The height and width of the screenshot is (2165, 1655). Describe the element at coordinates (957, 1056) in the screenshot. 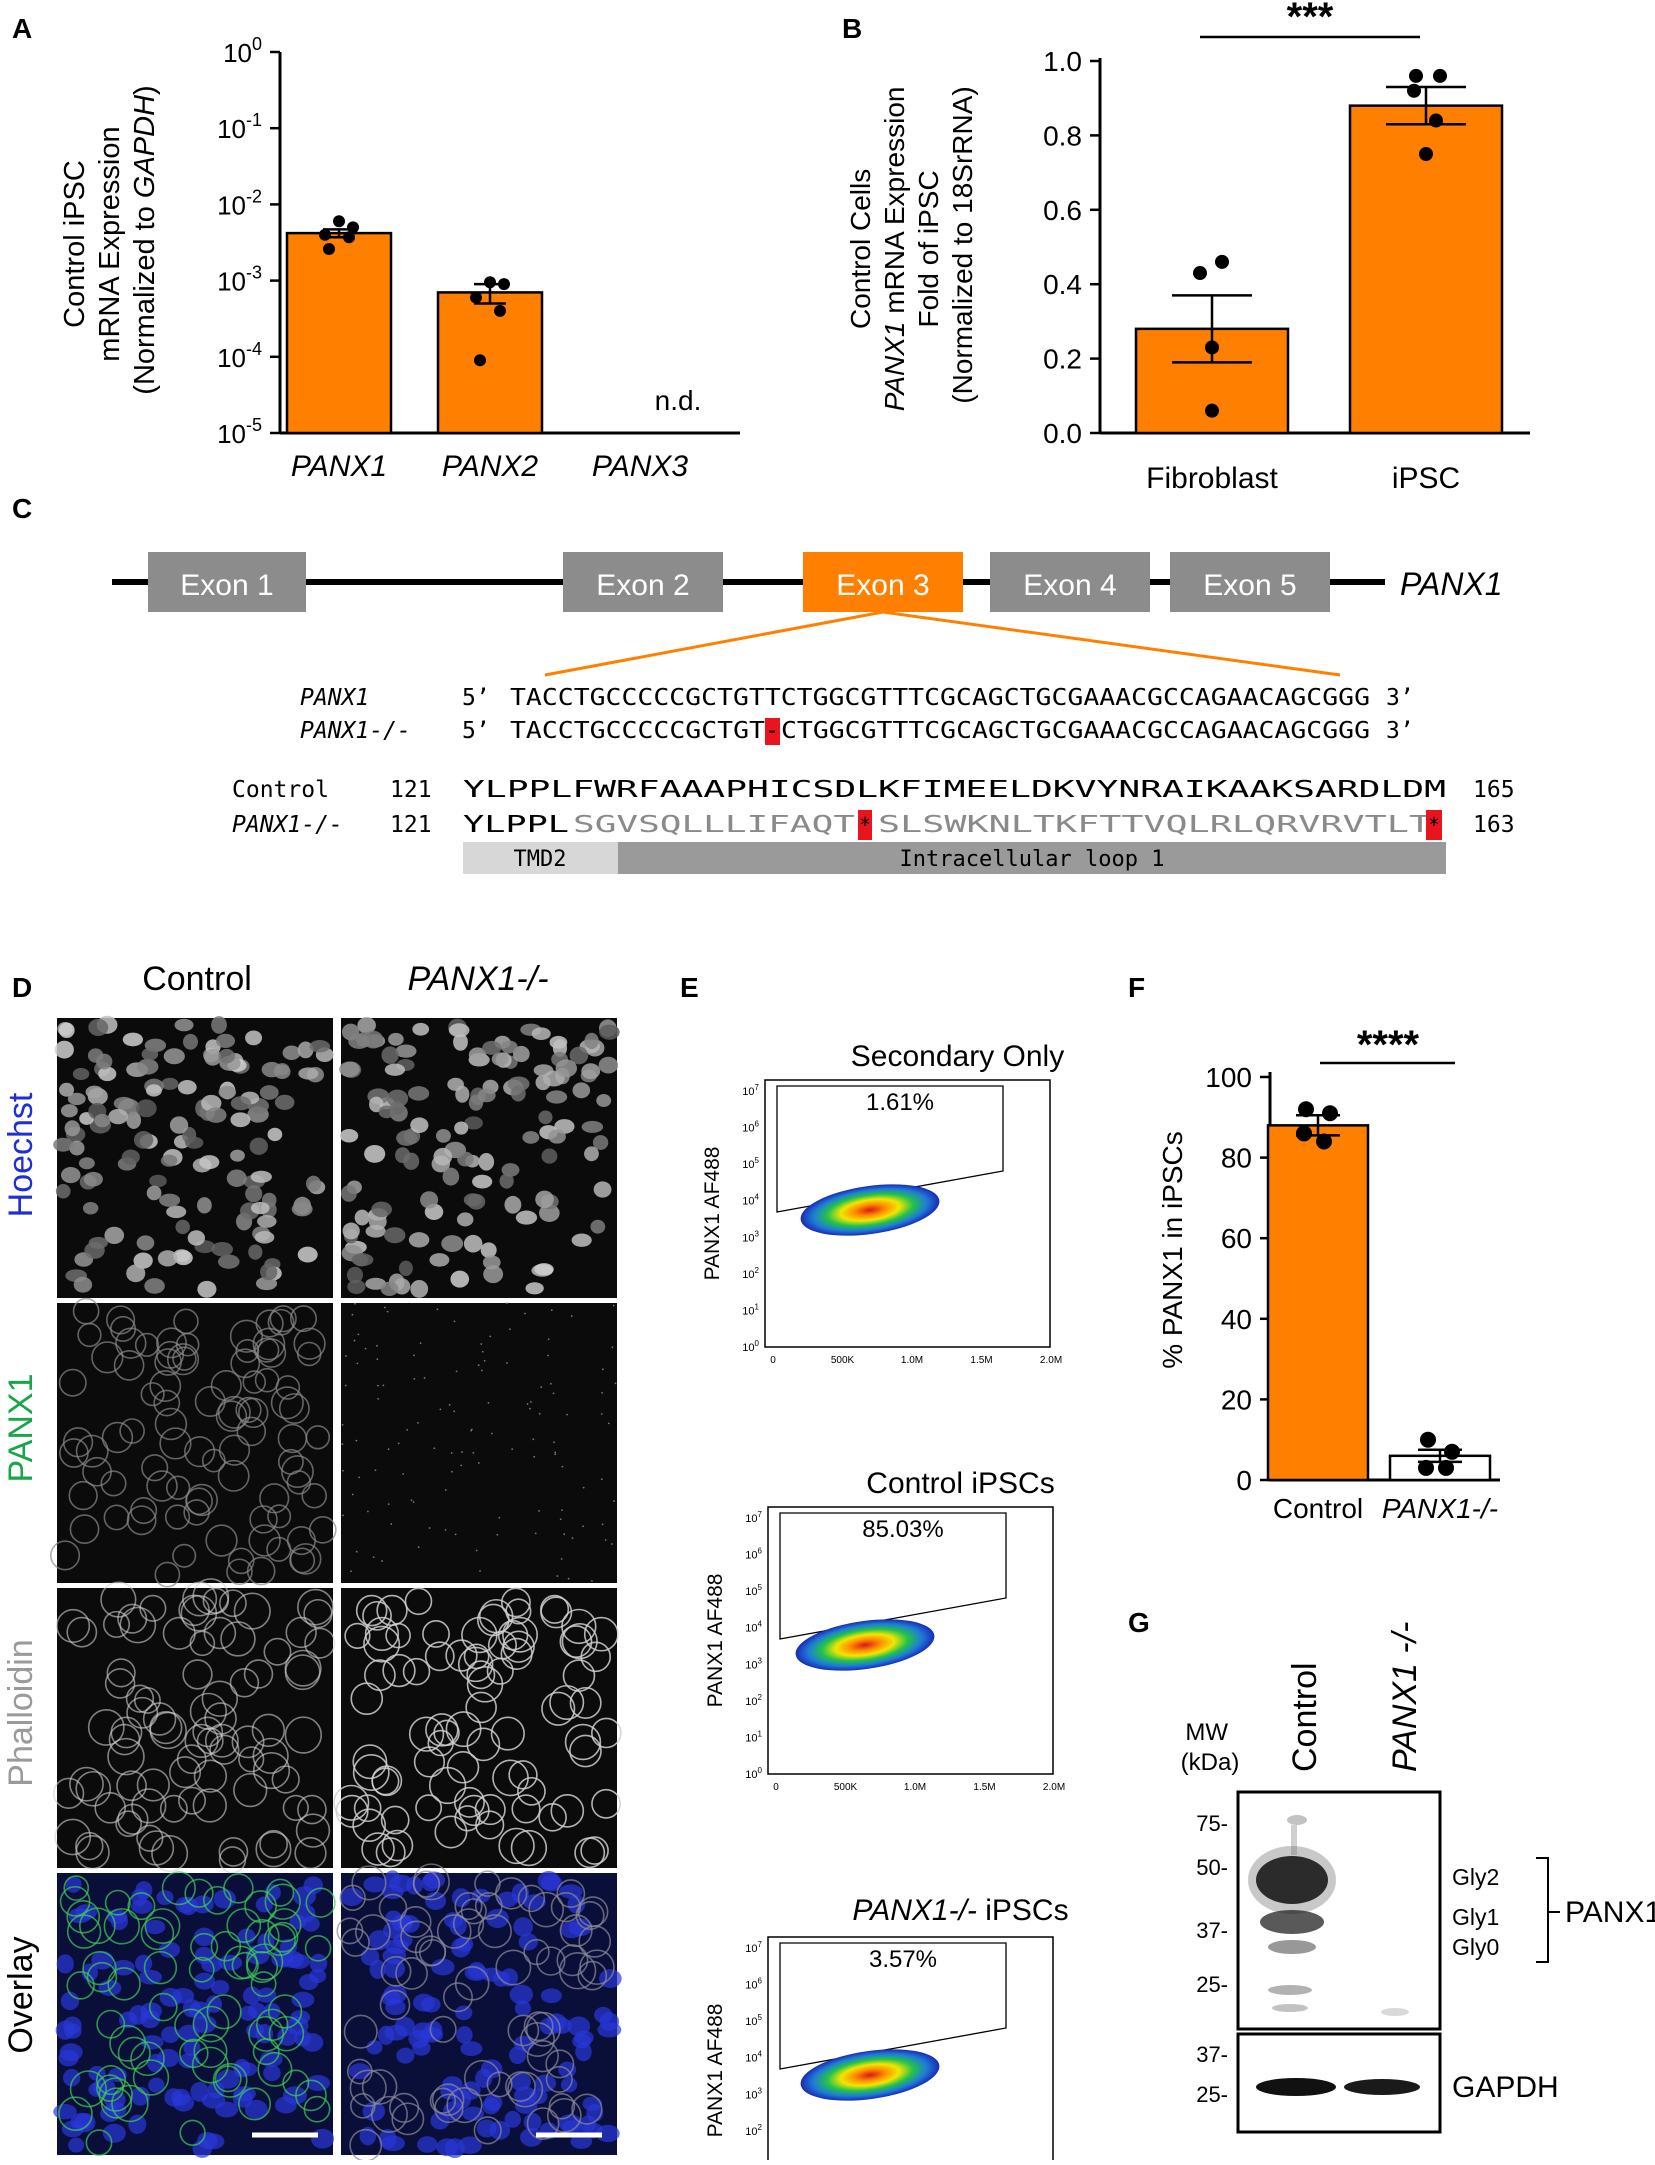

I see `flow-plot-title: Secondary Only` at that location.